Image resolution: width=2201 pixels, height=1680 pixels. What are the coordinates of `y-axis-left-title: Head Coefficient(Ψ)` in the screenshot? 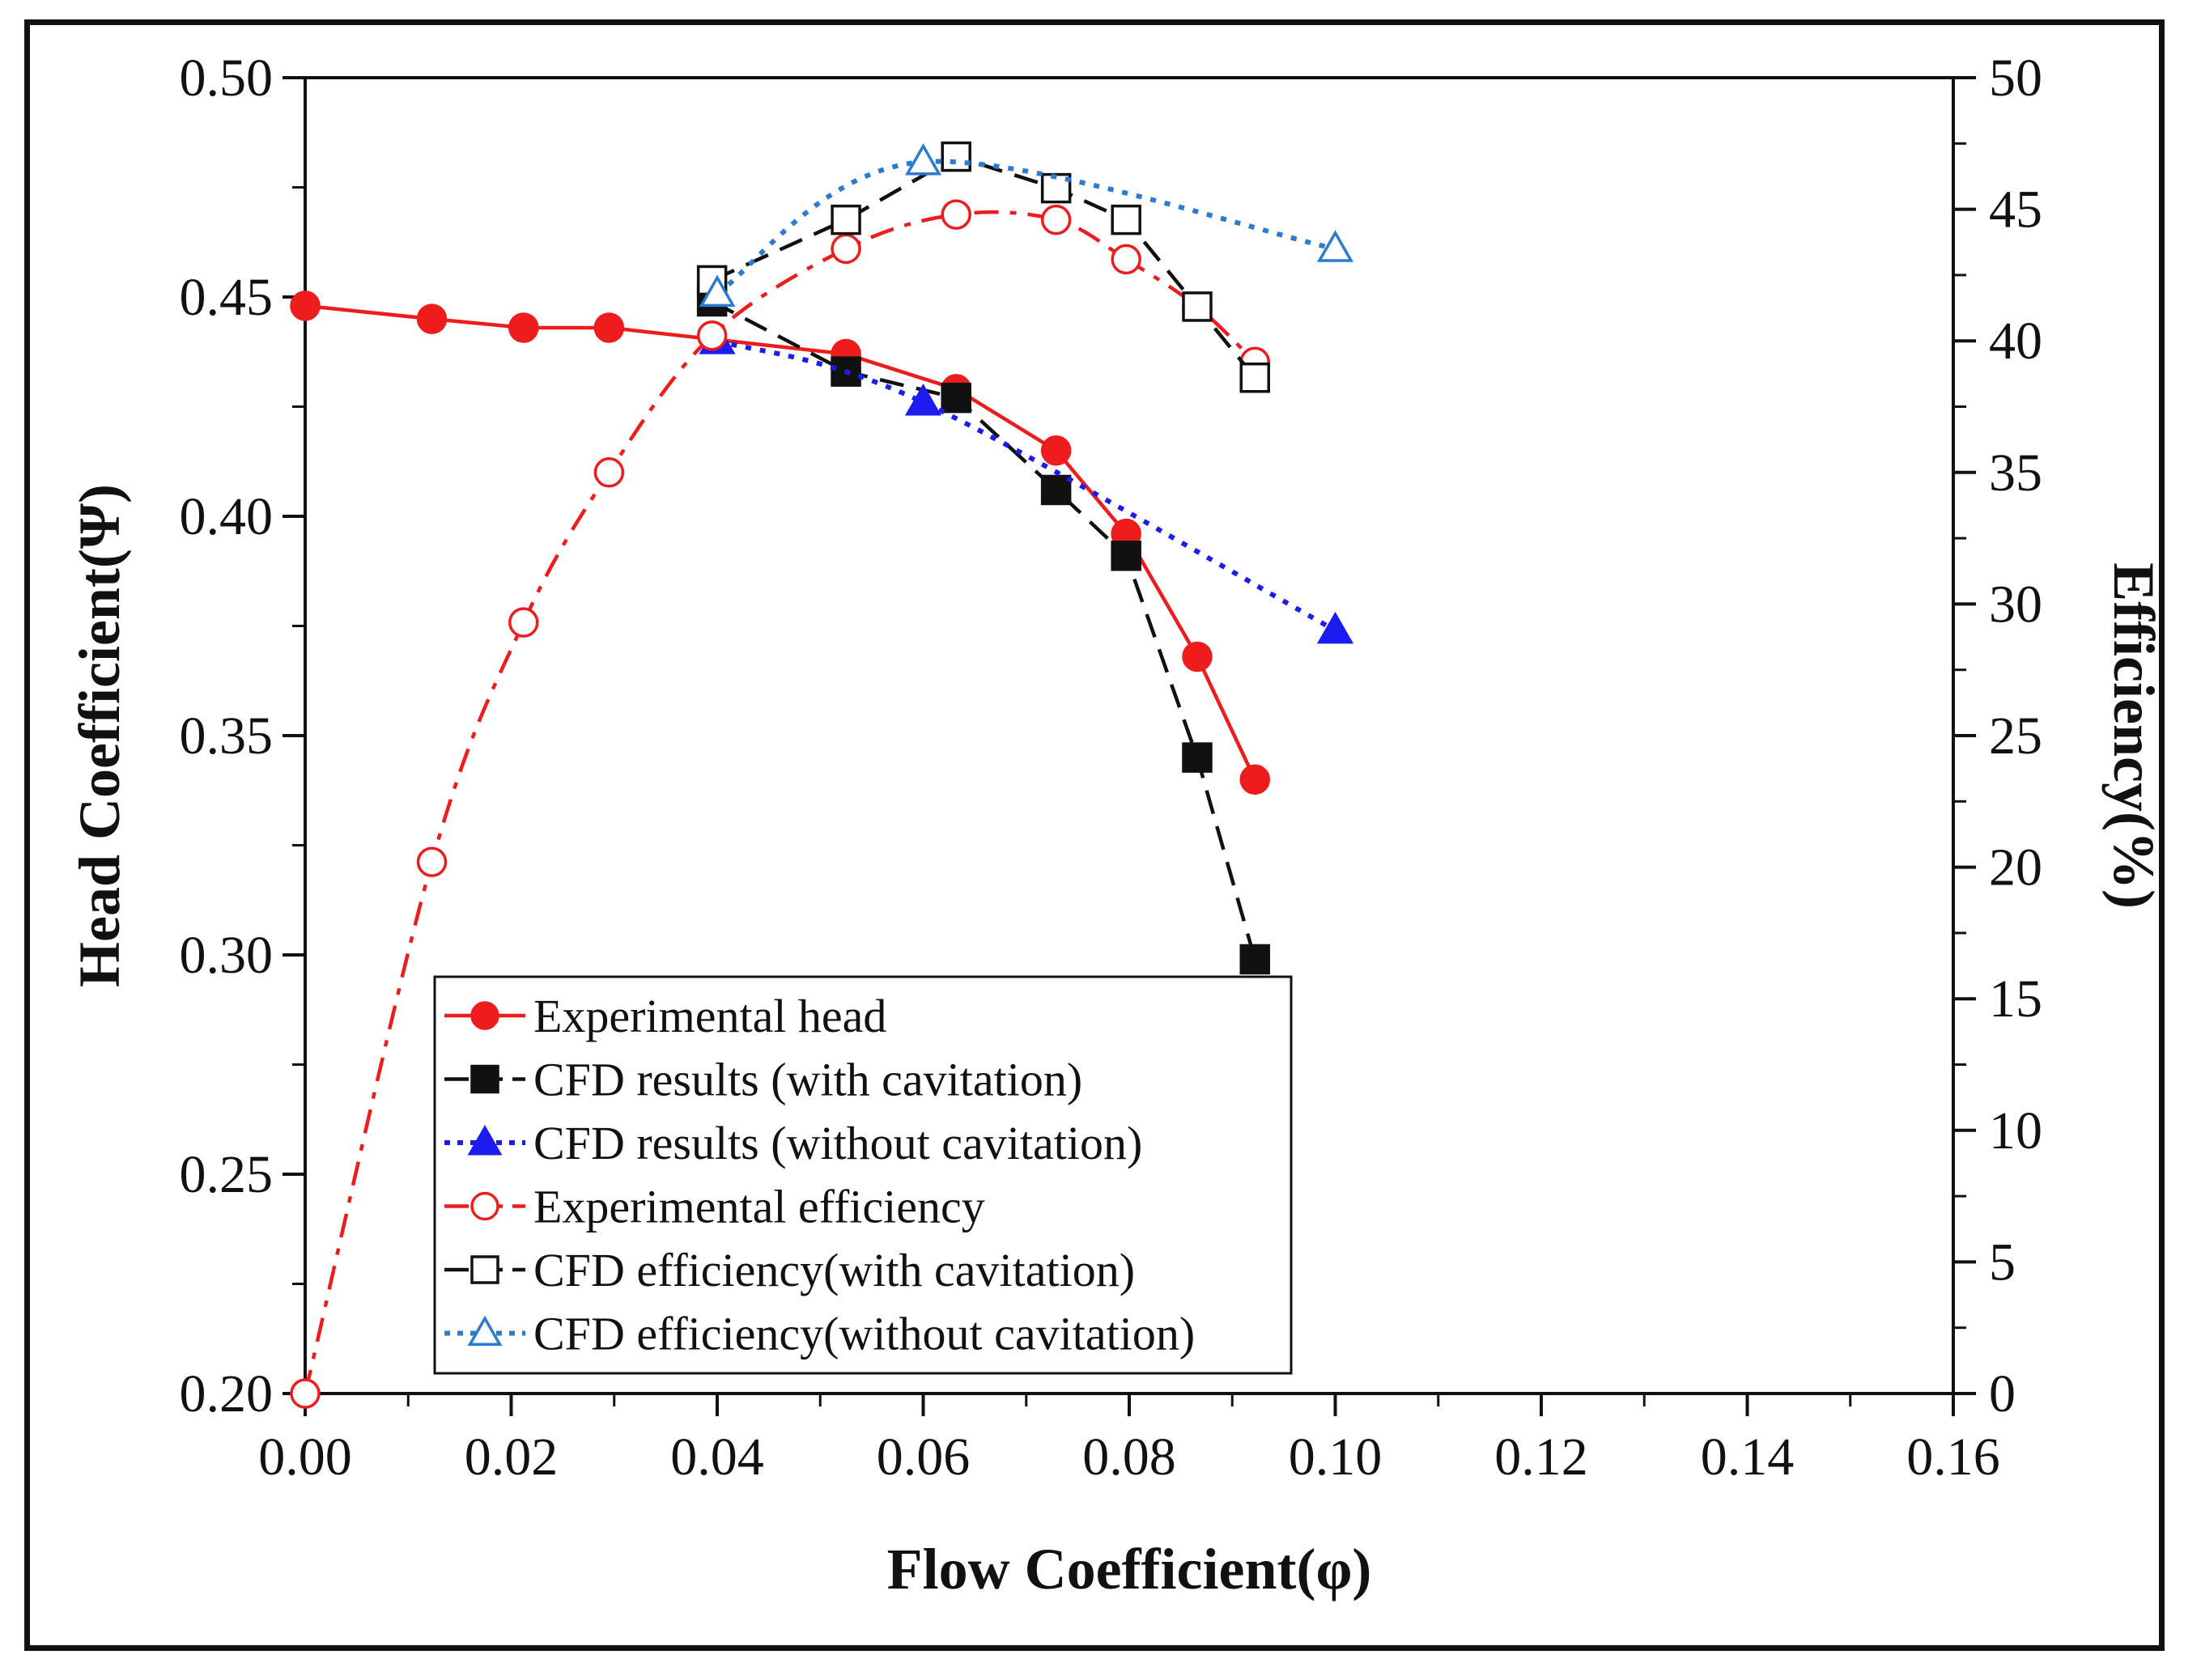 It's located at (99, 735).